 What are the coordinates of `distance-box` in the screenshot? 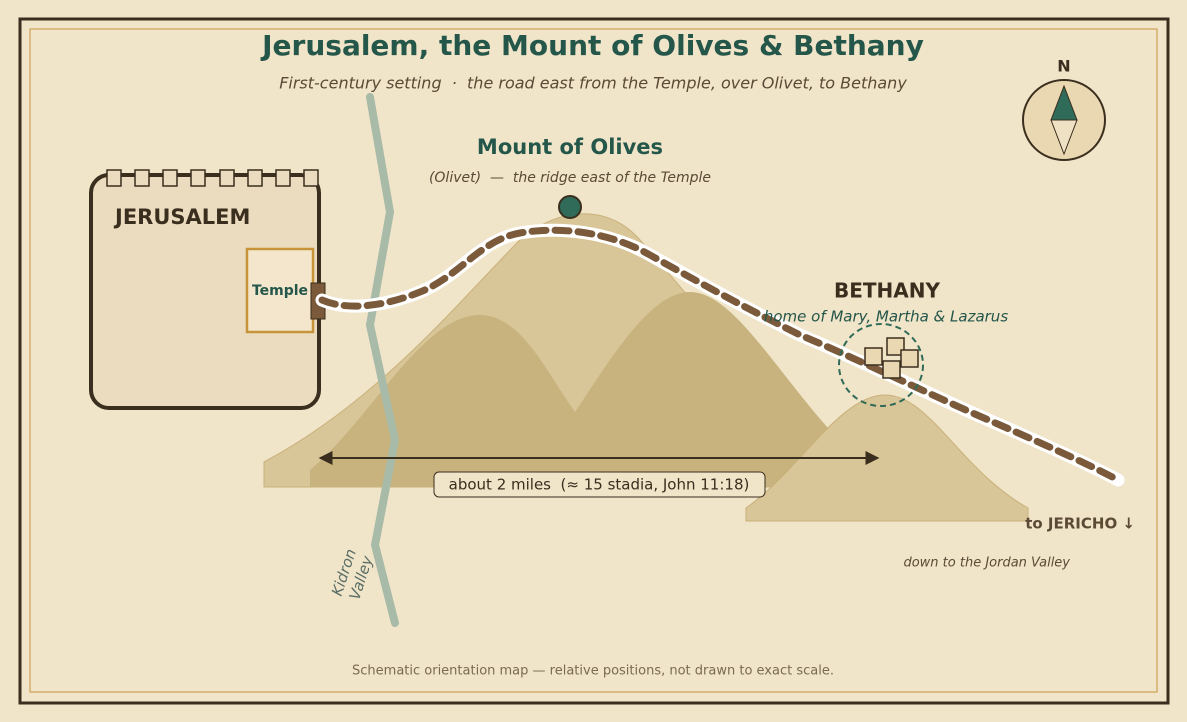 It's located at (599, 484).